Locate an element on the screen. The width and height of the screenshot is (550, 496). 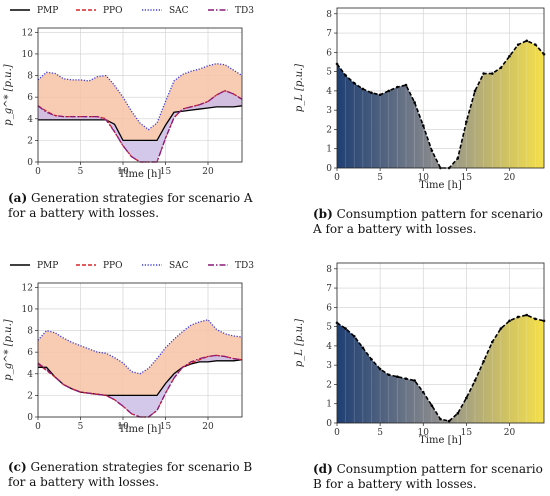
y-tick-label-d: 6 is located at coordinates (329, 308).